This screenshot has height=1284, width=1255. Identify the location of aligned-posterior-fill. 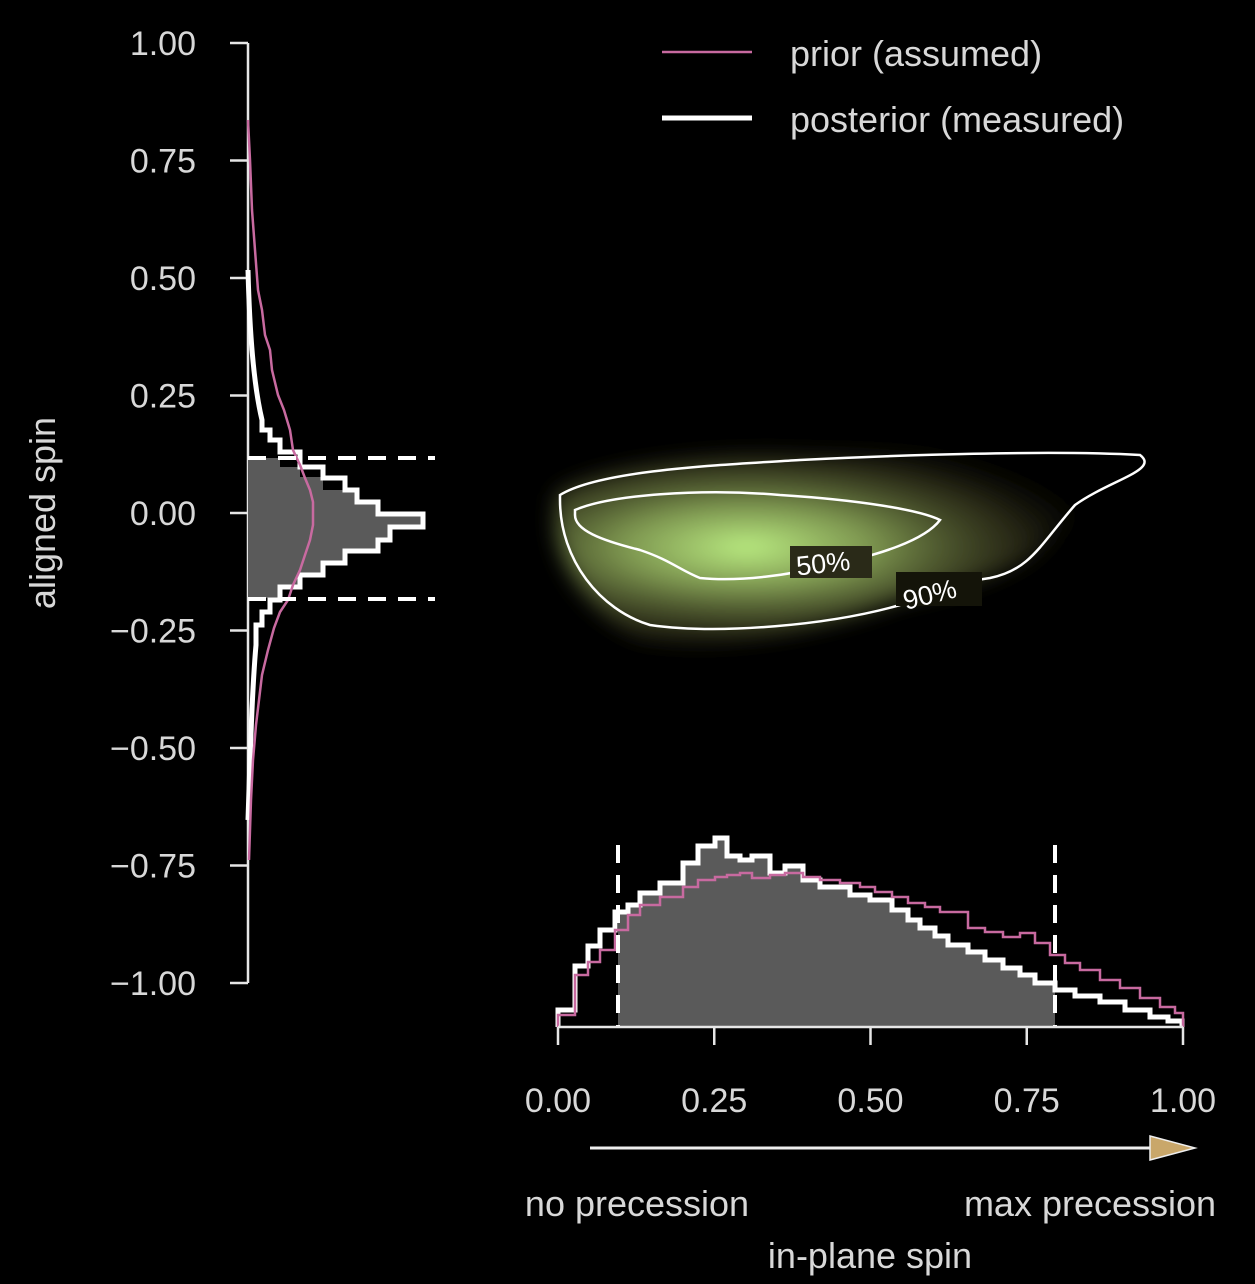
(335, 528).